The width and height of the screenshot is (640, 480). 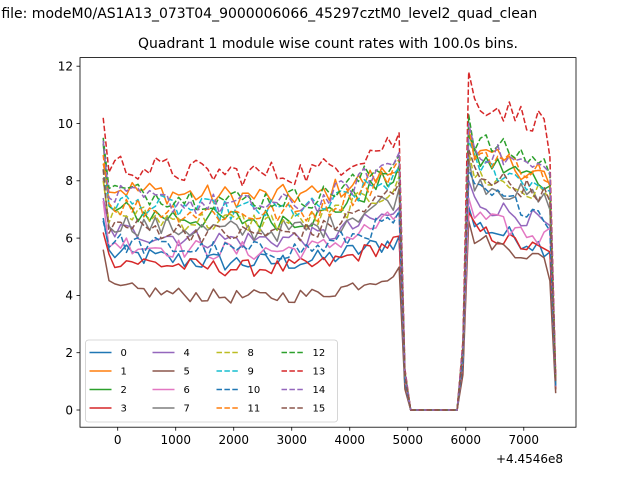 What do you see at coordinates (319, 353) in the screenshot?
I see `legend-label-12: 12` at bounding box center [319, 353].